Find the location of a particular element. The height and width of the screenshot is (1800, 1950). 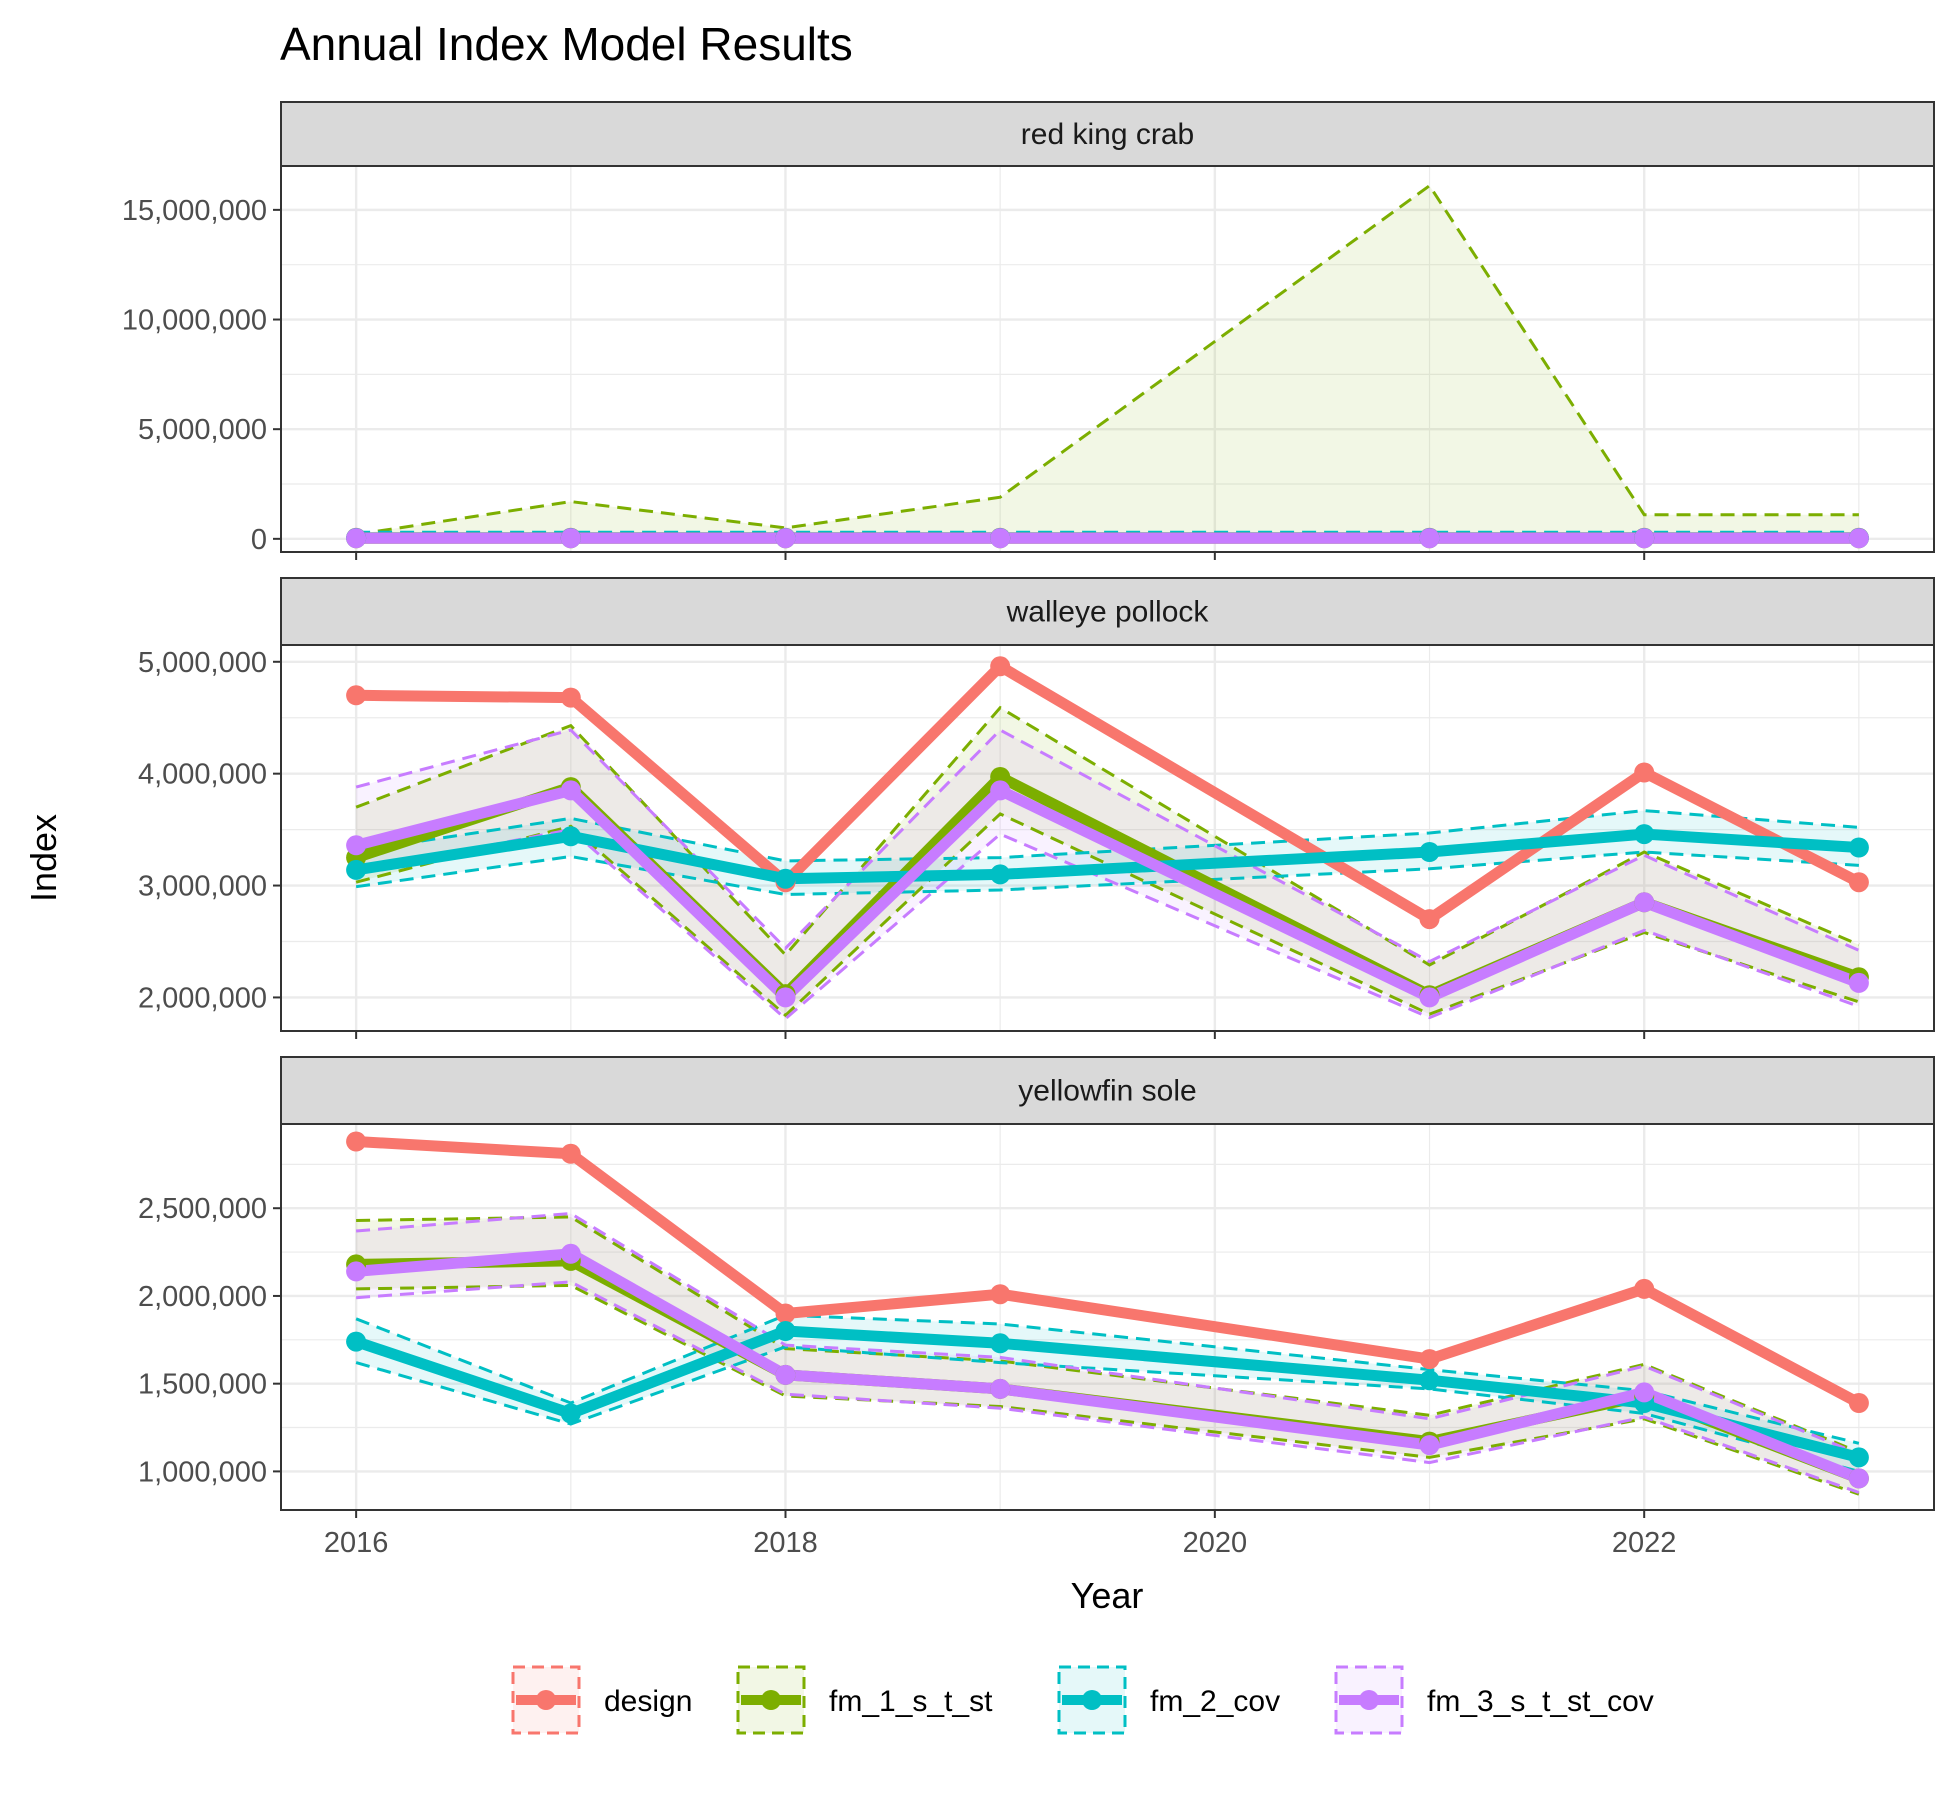

ci-lower-fm_1_s_t_st is located at coordinates (1108, 1389).